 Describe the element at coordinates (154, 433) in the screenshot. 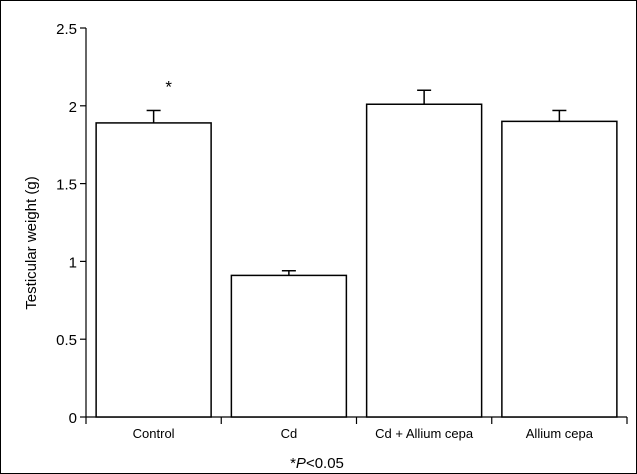

I see `x-tick-label: Control` at that location.